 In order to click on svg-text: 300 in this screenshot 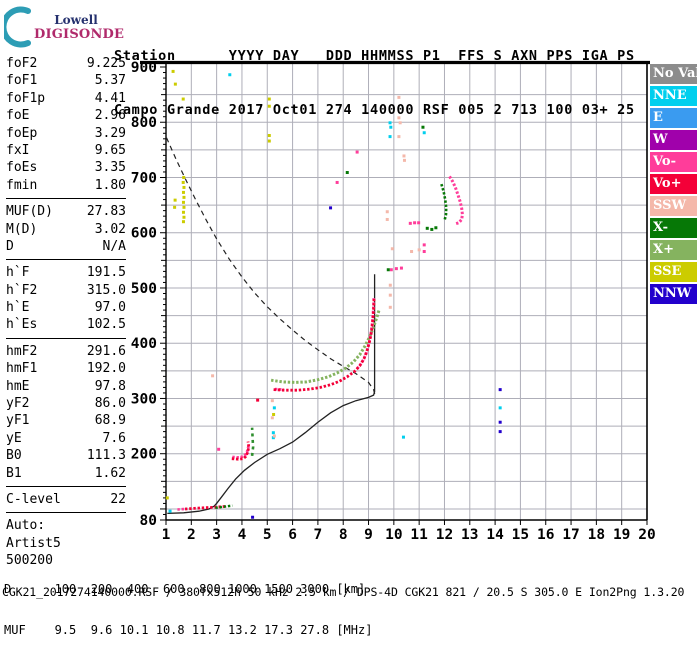, I will do `click(144, 399)`.